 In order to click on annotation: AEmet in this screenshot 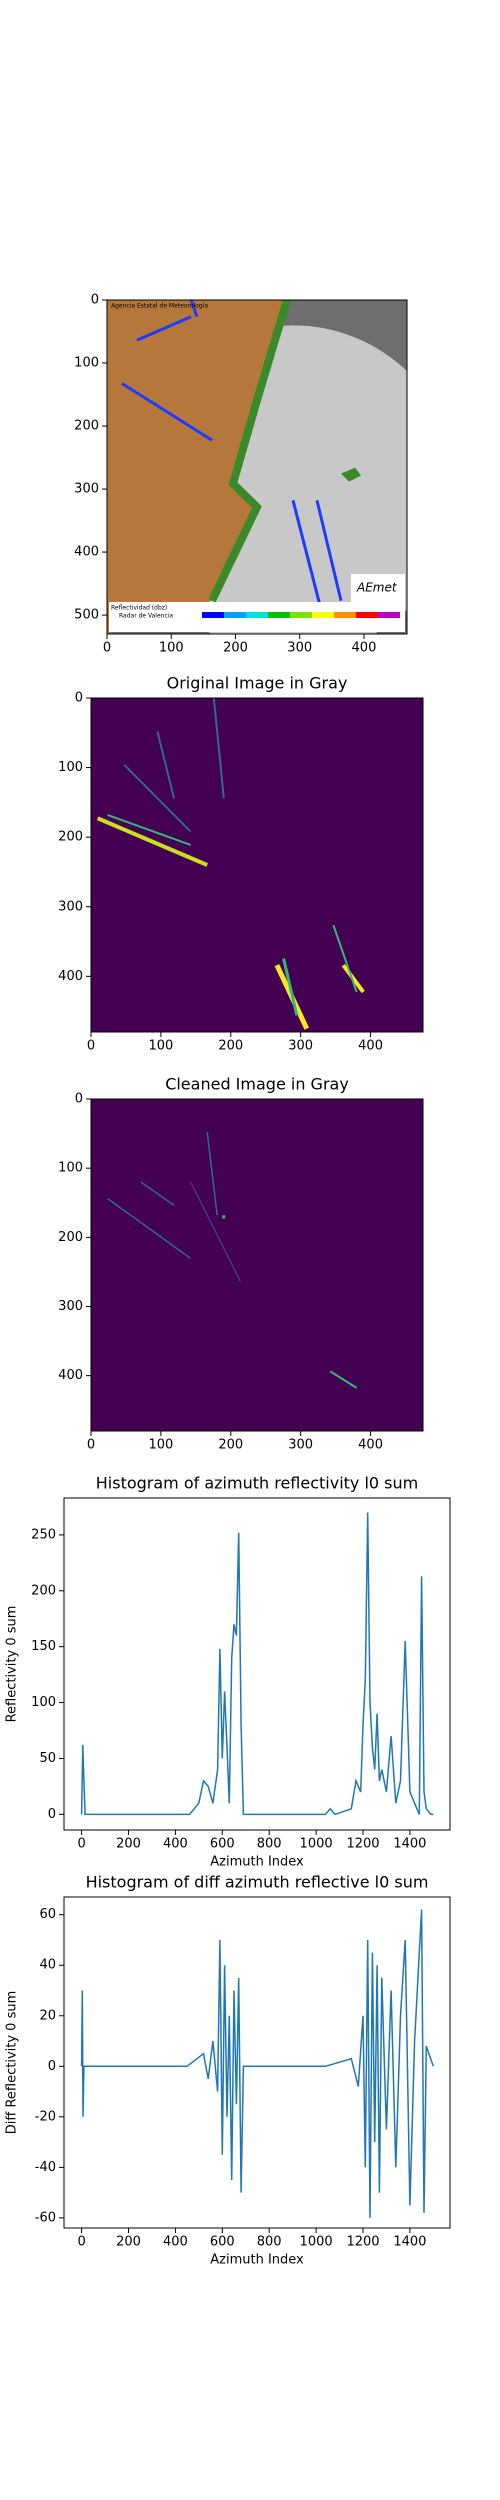, I will do `click(377, 588)`.